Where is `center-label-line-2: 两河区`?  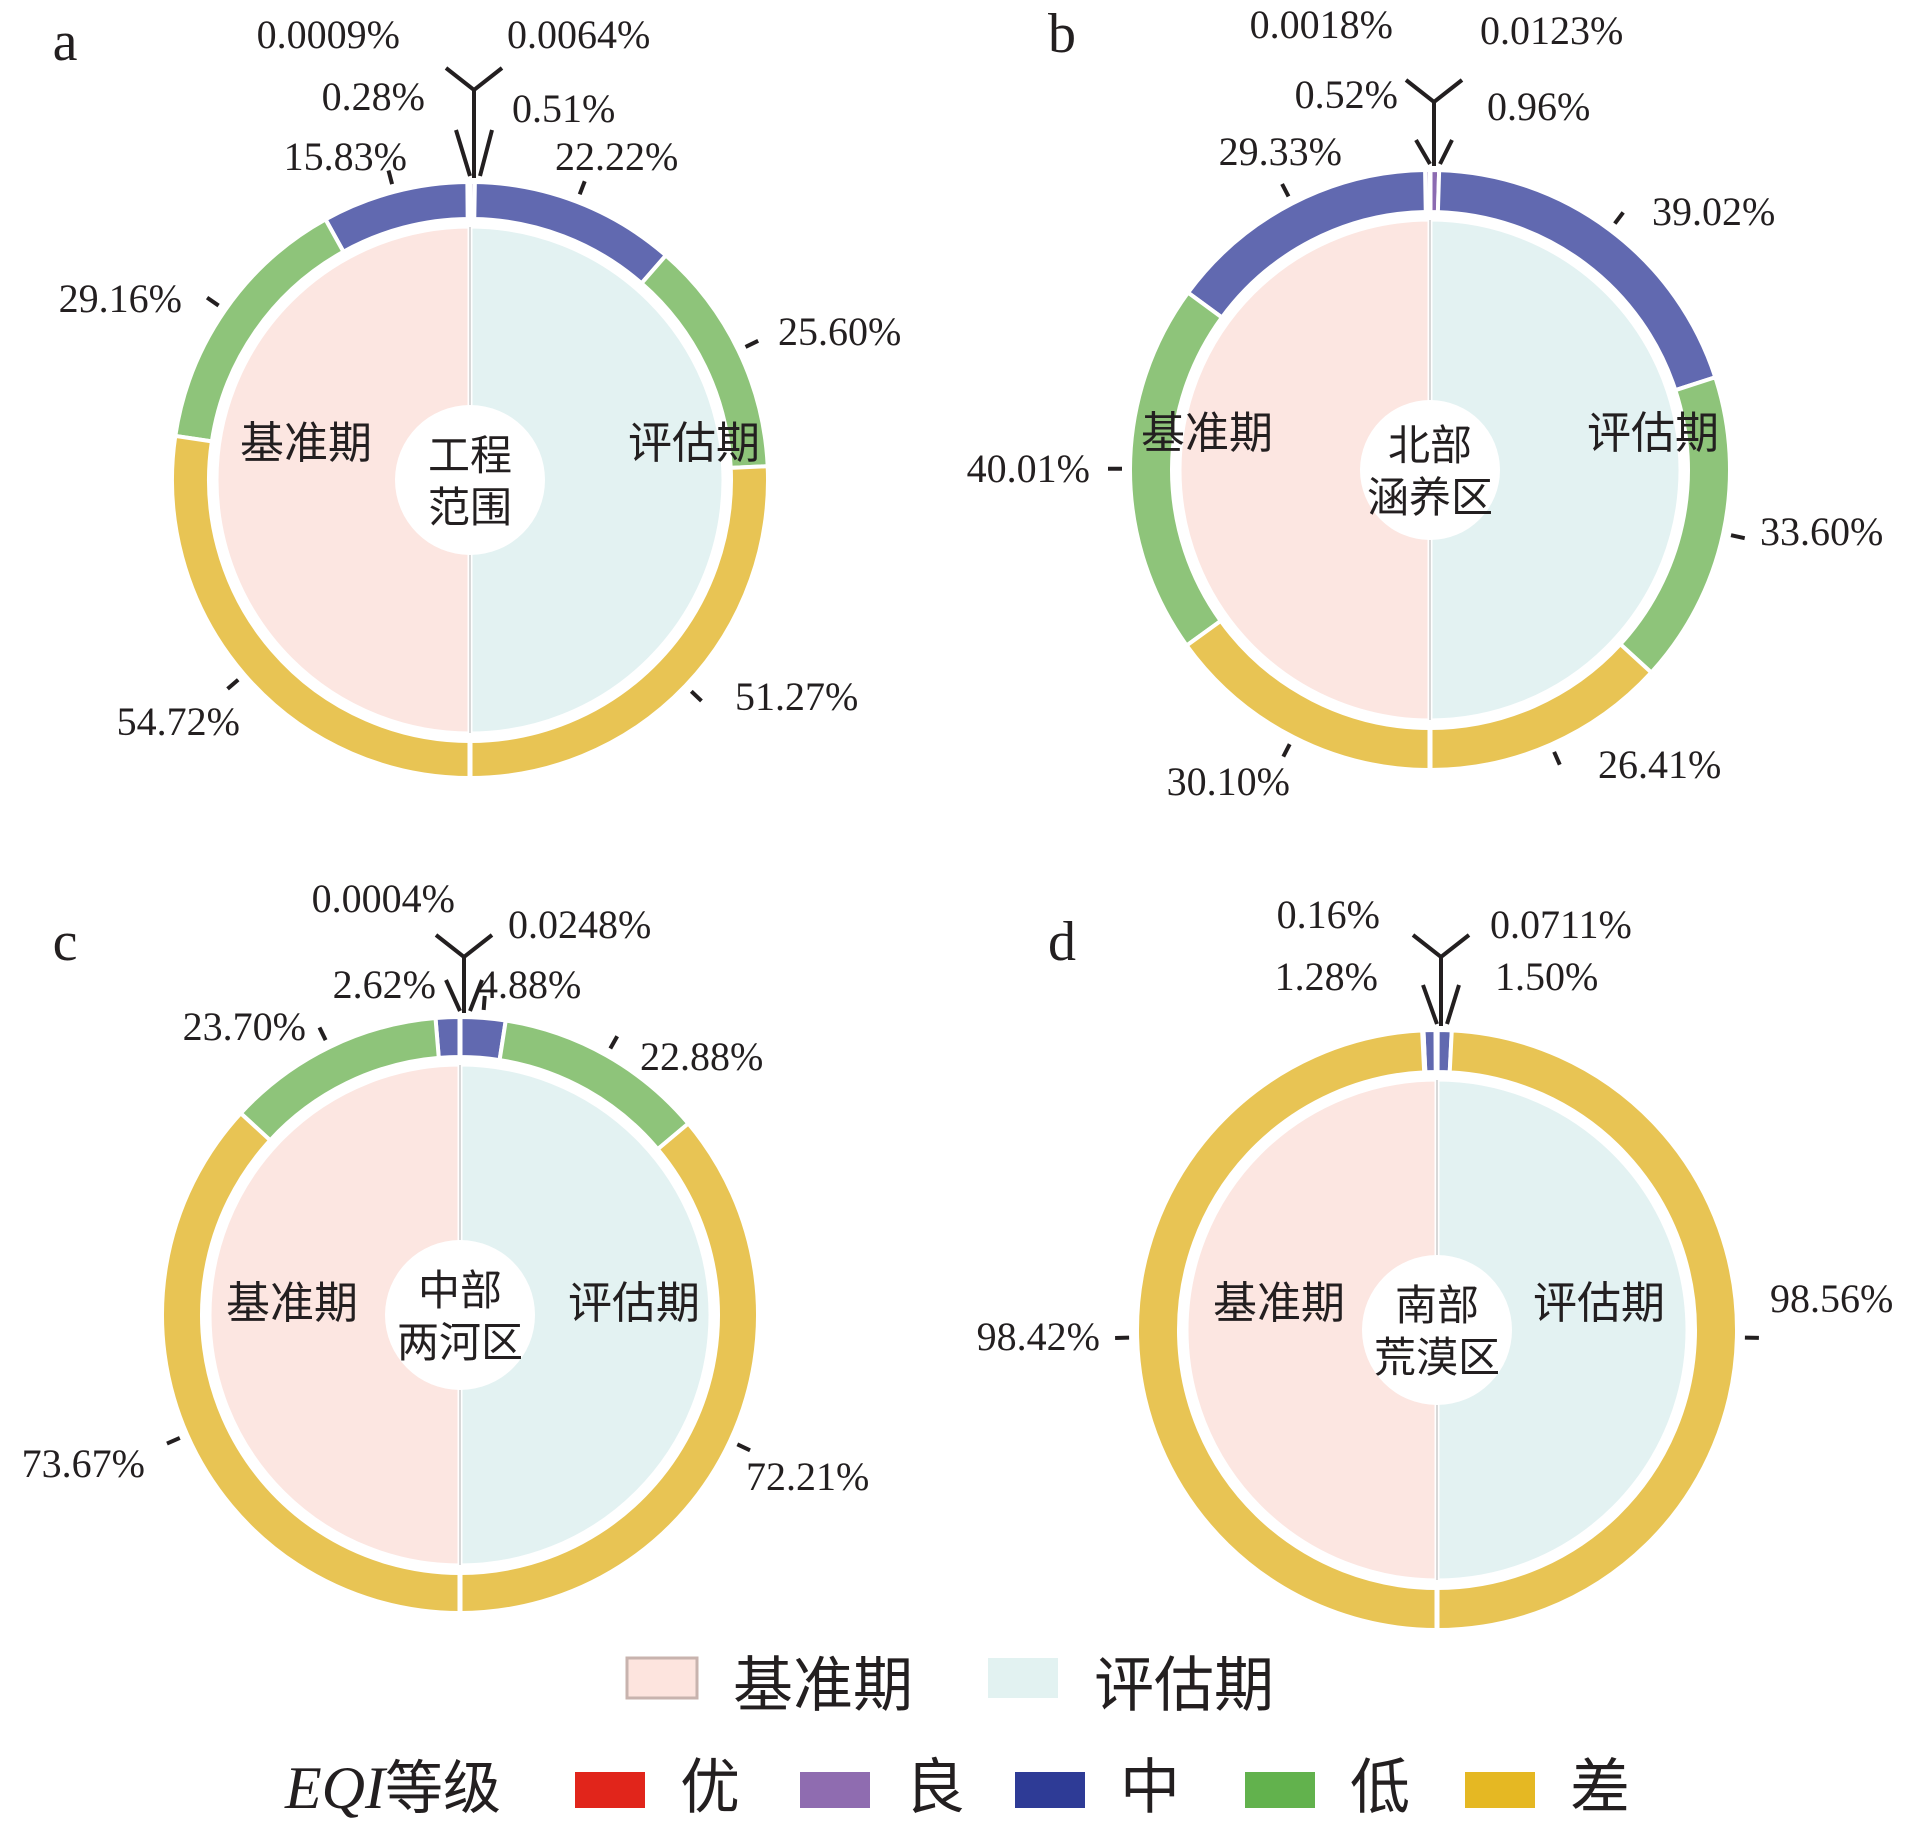 center-label-line-2: 两河区 is located at coordinates (460, 1342).